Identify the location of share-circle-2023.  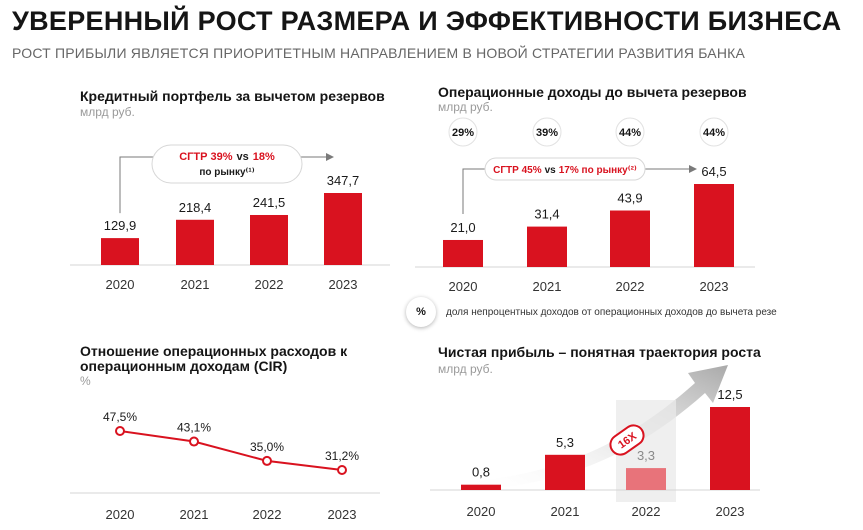
(714, 132).